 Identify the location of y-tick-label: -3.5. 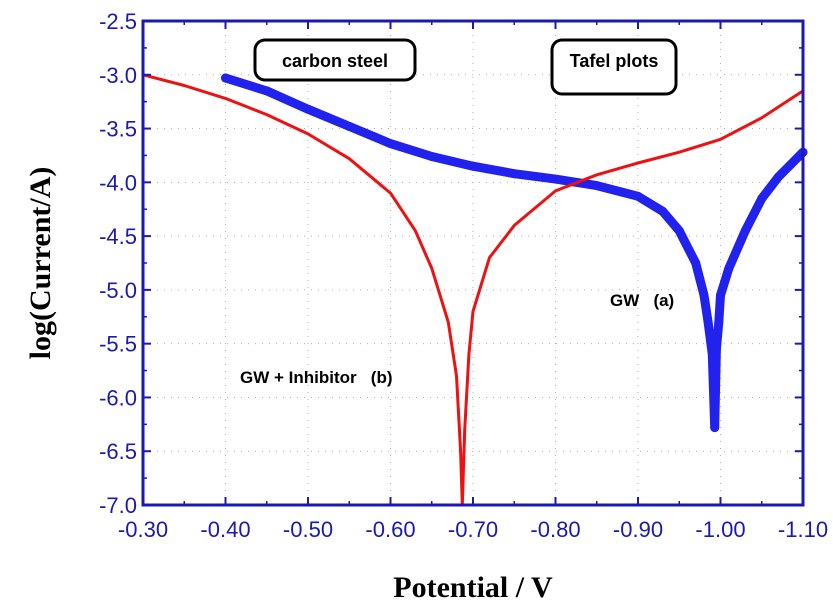
(118, 129).